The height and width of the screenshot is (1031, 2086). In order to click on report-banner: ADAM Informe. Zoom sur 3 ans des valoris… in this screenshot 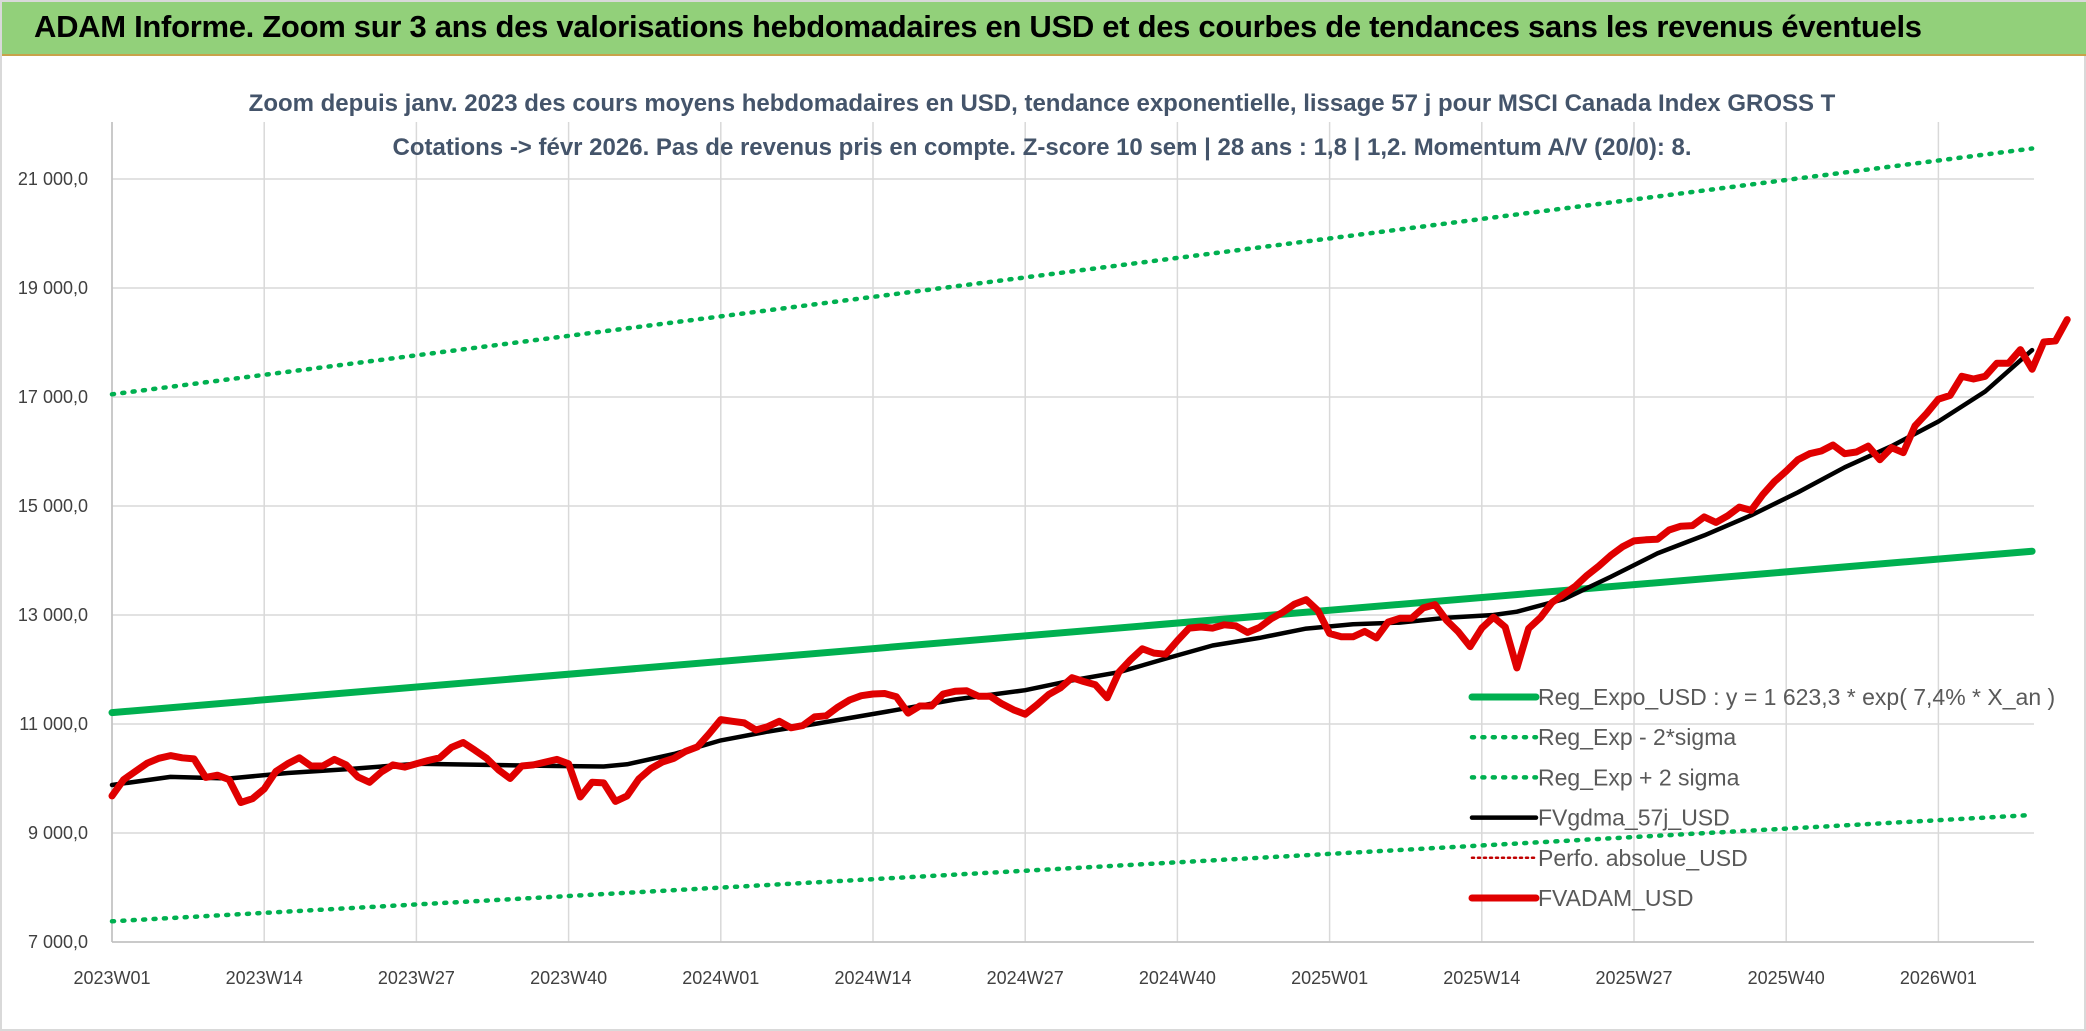, I will do `click(1044, 29)`.